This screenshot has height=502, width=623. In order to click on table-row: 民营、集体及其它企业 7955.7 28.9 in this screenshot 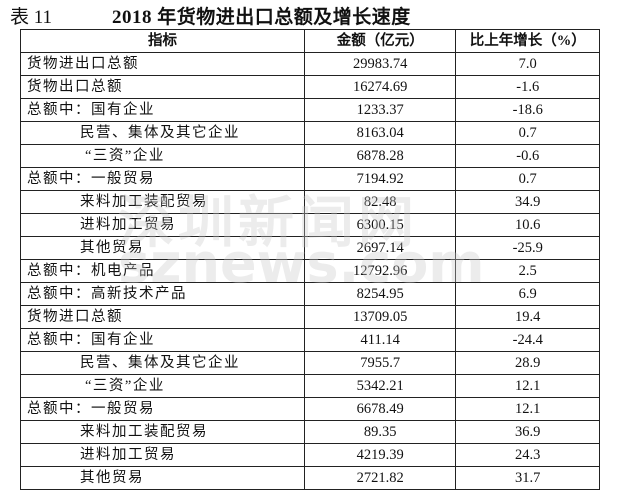, I will do `click(310, 363)`.